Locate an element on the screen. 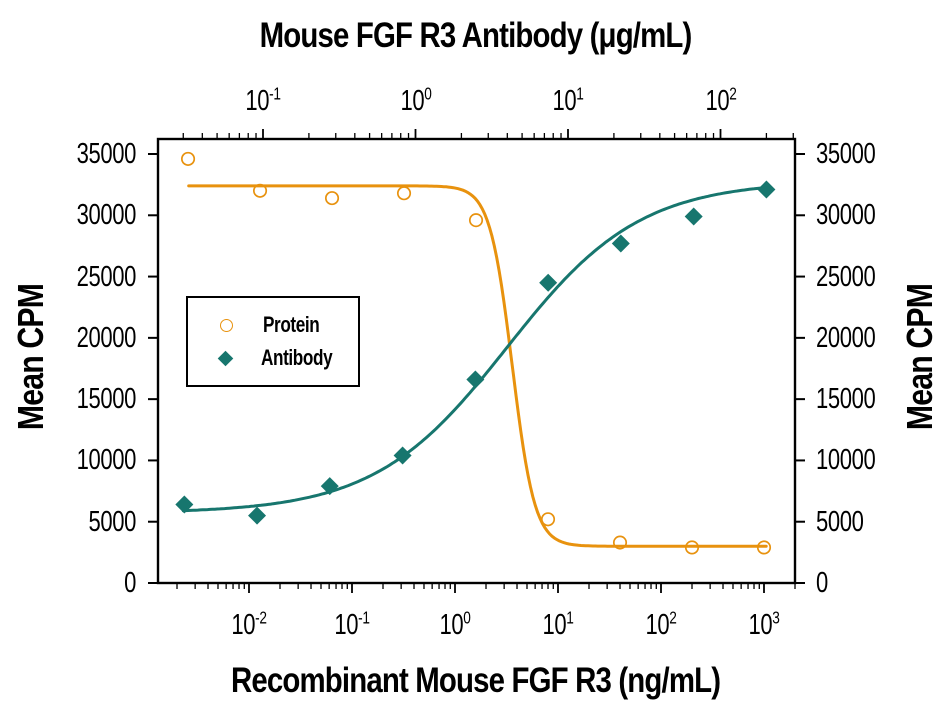 The image size is (951, 717). x-tick-label-top: 10⁻¹ is located at coordinates (263, 100).